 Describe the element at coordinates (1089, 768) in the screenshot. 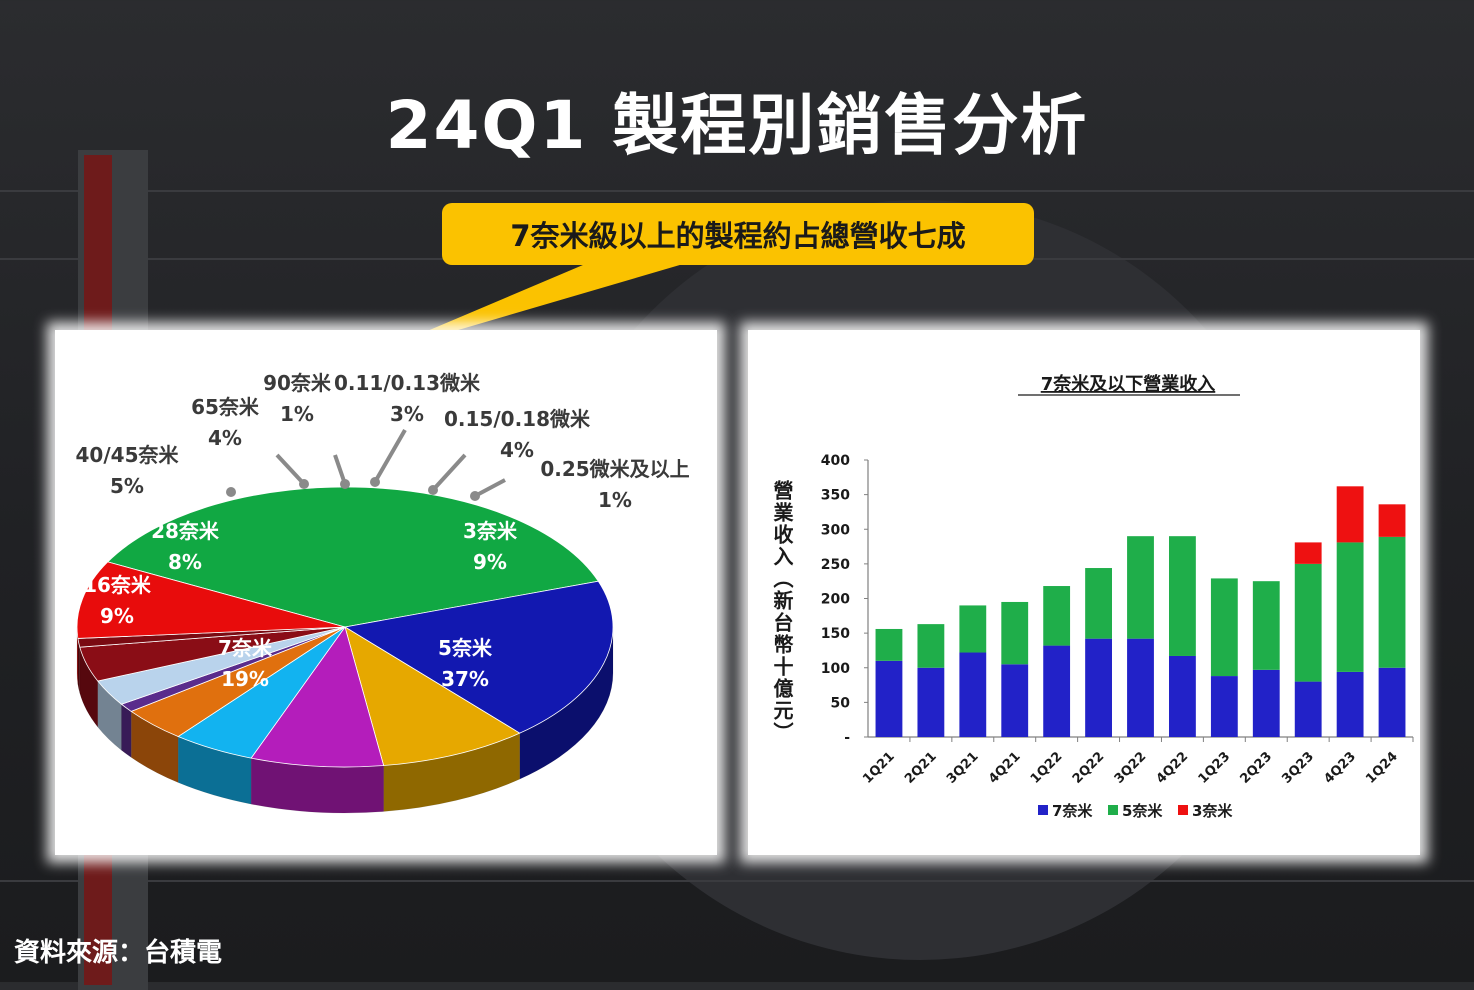

I see `bar-x-tick-label: 2Q22` at that location.